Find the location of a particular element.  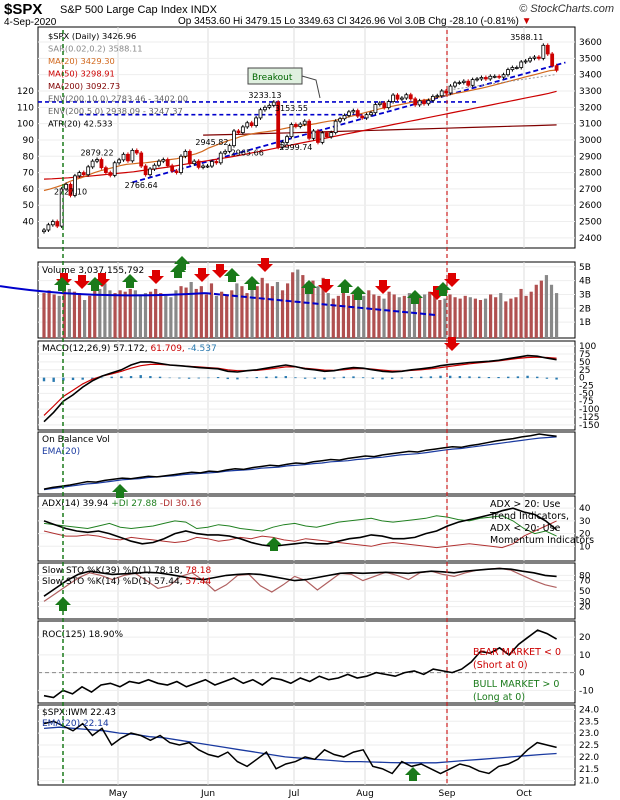

adx-note-line: Momentum Indicators is located at coordinates (542, 540).